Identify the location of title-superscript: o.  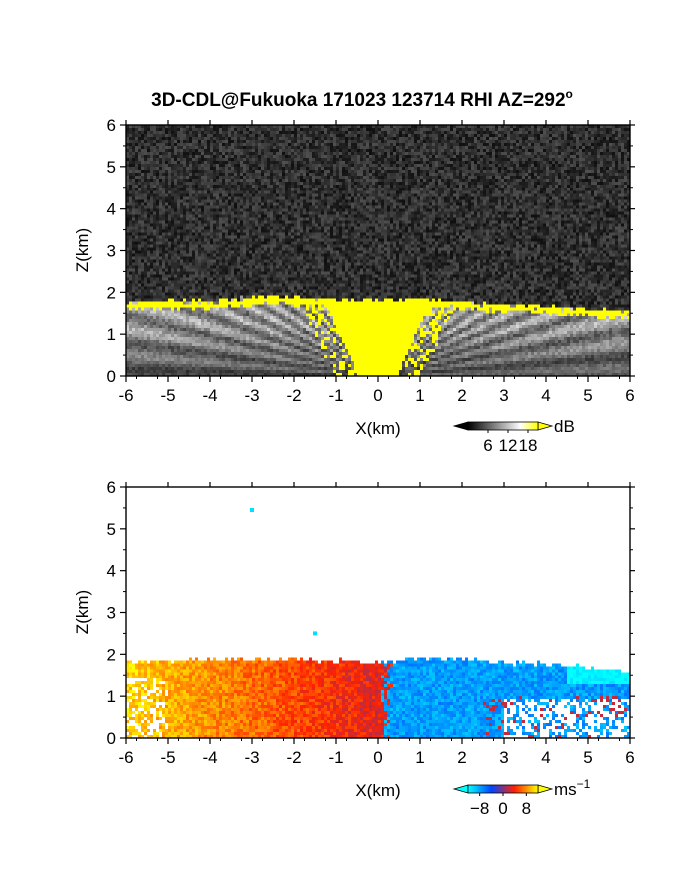
(569, 94).